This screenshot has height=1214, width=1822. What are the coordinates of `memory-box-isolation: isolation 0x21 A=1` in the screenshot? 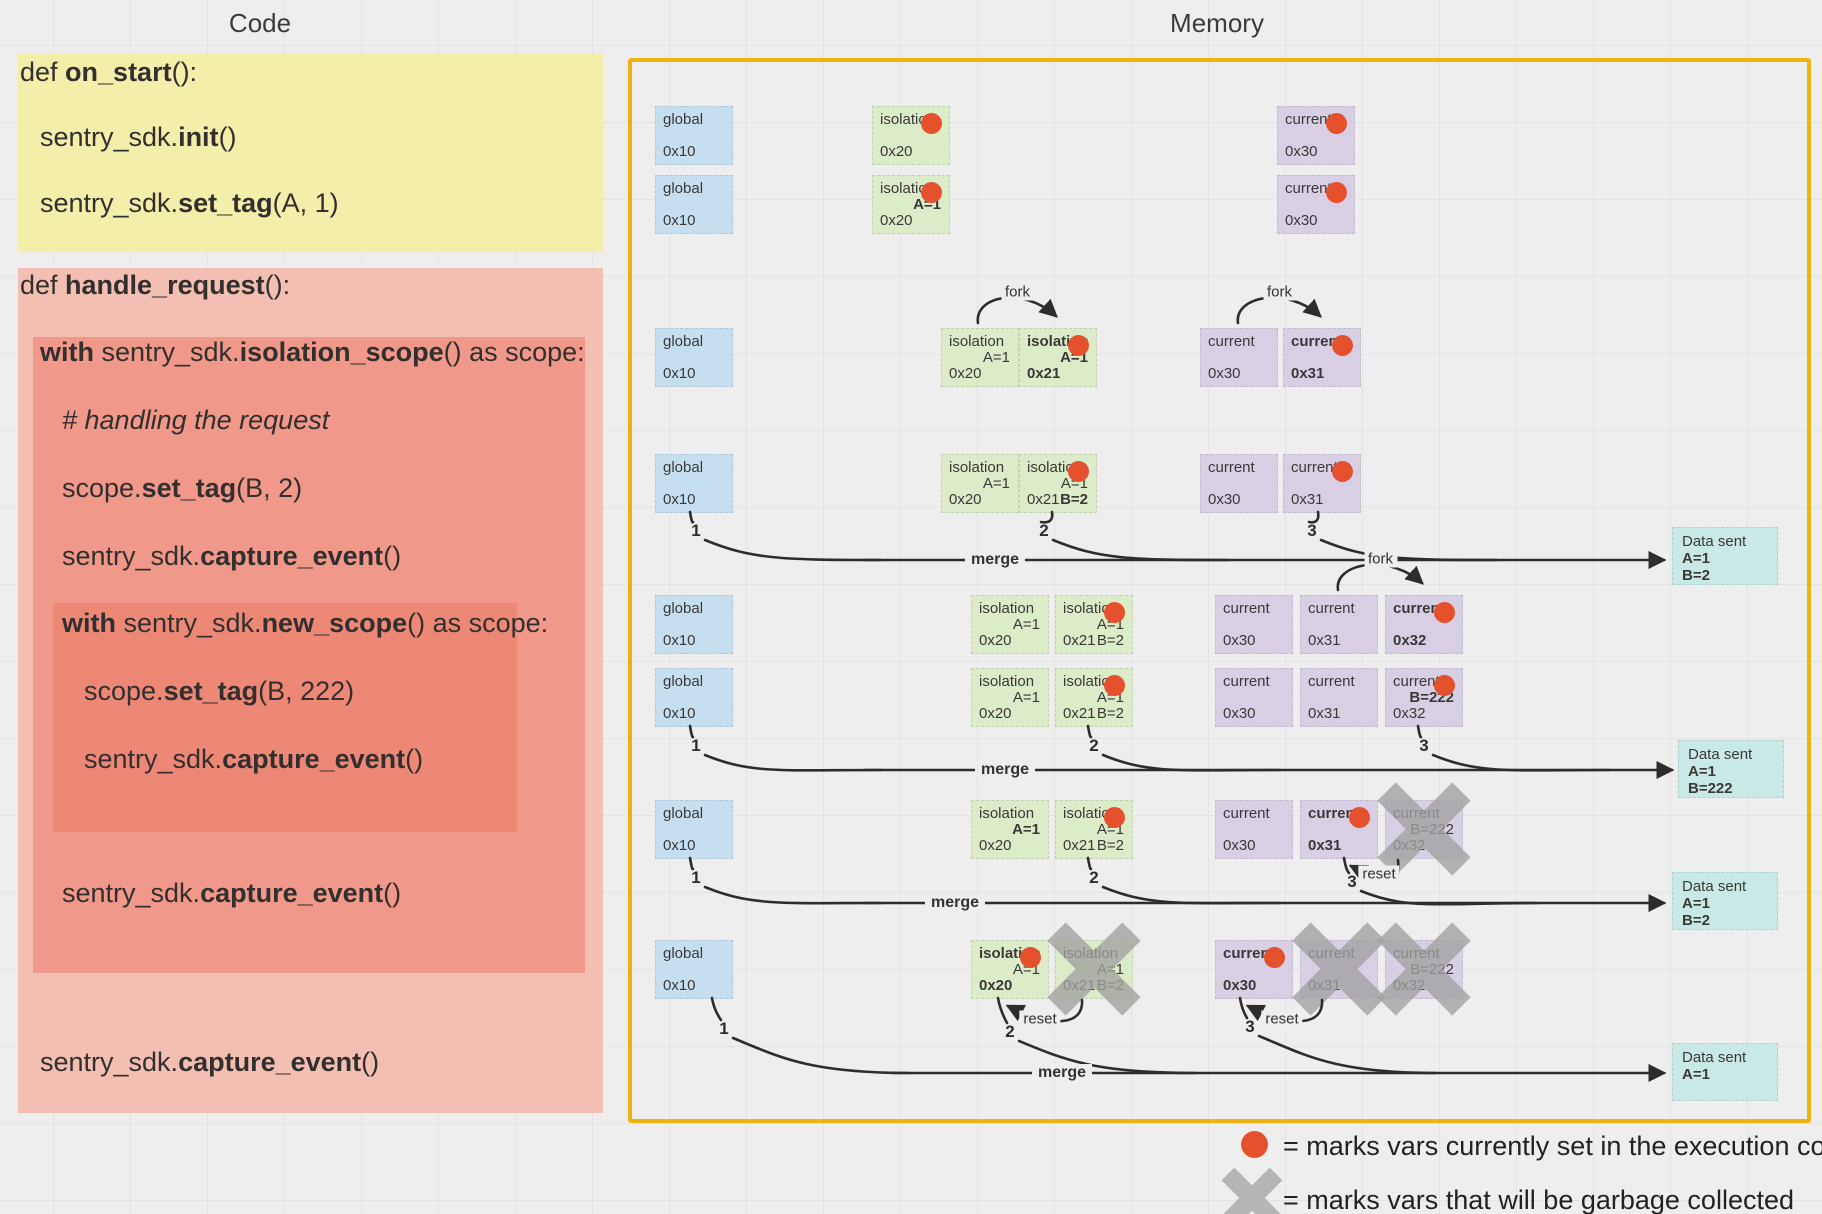 It's located at (1058, 357).